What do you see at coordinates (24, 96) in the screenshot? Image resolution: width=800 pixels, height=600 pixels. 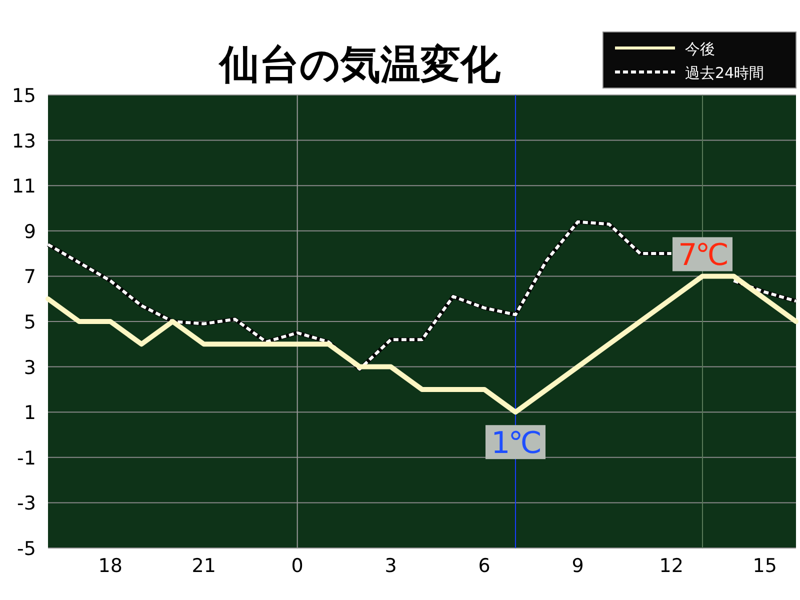 I see `y-tick-label: 15` at bounding box center [24, 96].